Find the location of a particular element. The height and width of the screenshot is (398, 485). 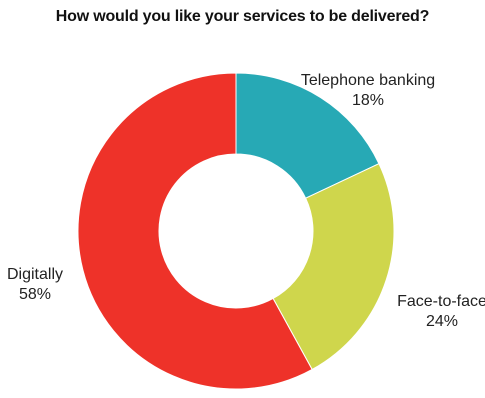

slice-value-label: 24% is located at coordinates (442, 321).